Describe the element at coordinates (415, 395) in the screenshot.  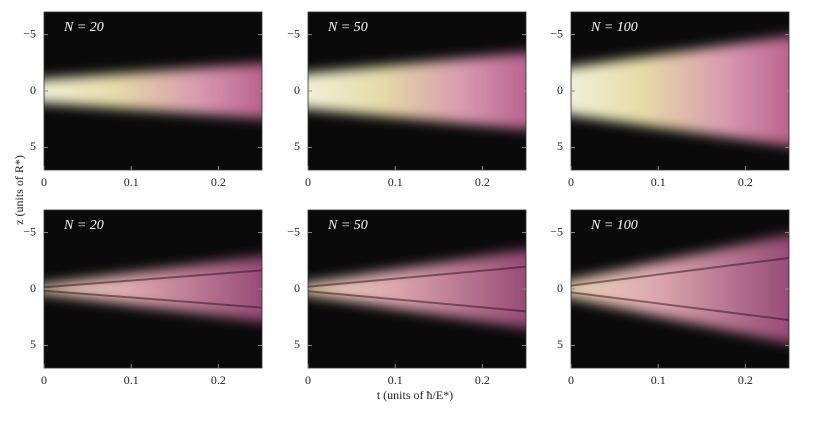
I see `x-axis-label: t (units of ħ/E*)` at that location.